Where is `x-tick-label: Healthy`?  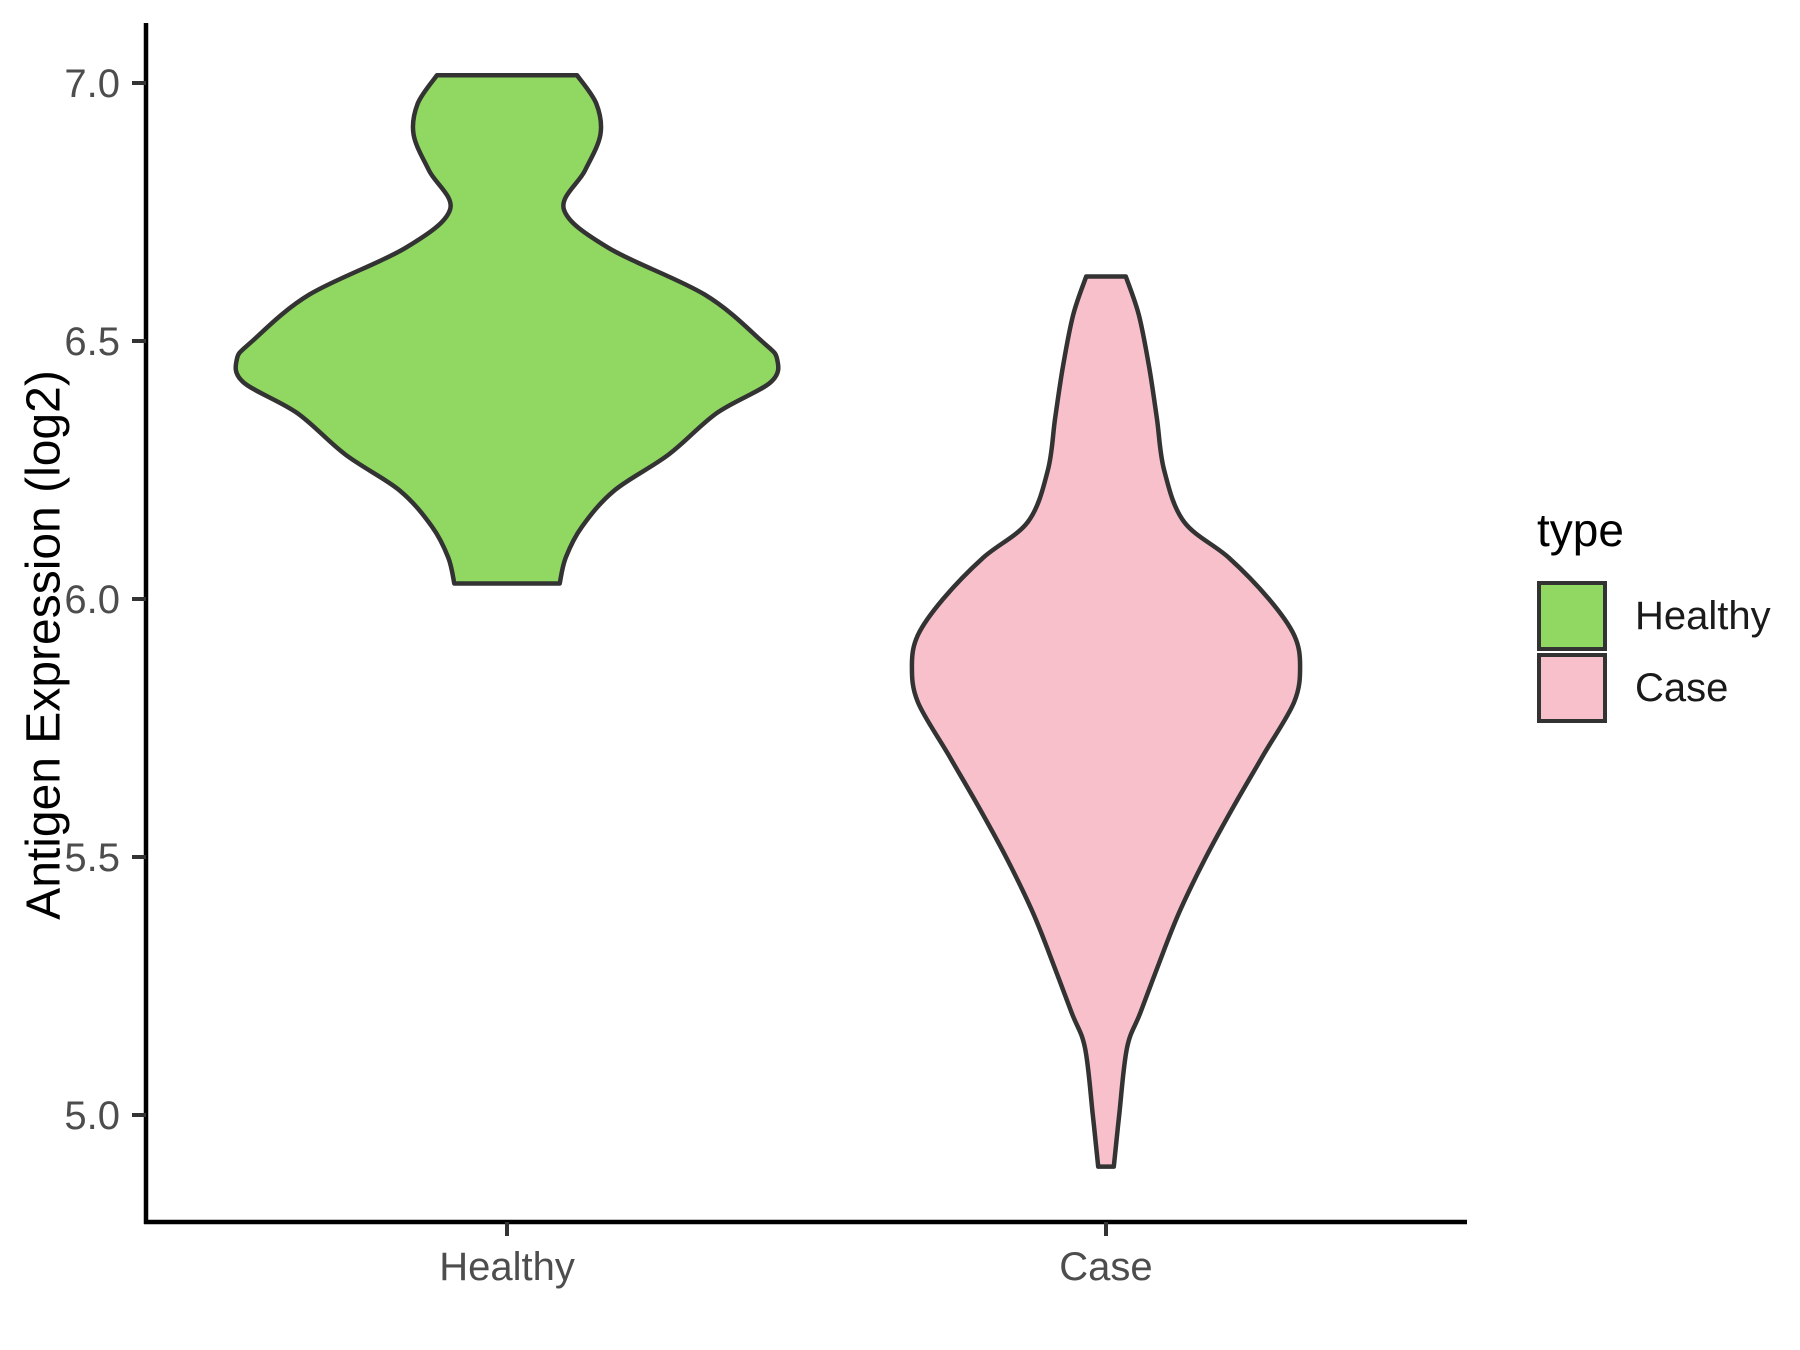 x-tick-label: Healthy is located at coordinates (507, 1267).